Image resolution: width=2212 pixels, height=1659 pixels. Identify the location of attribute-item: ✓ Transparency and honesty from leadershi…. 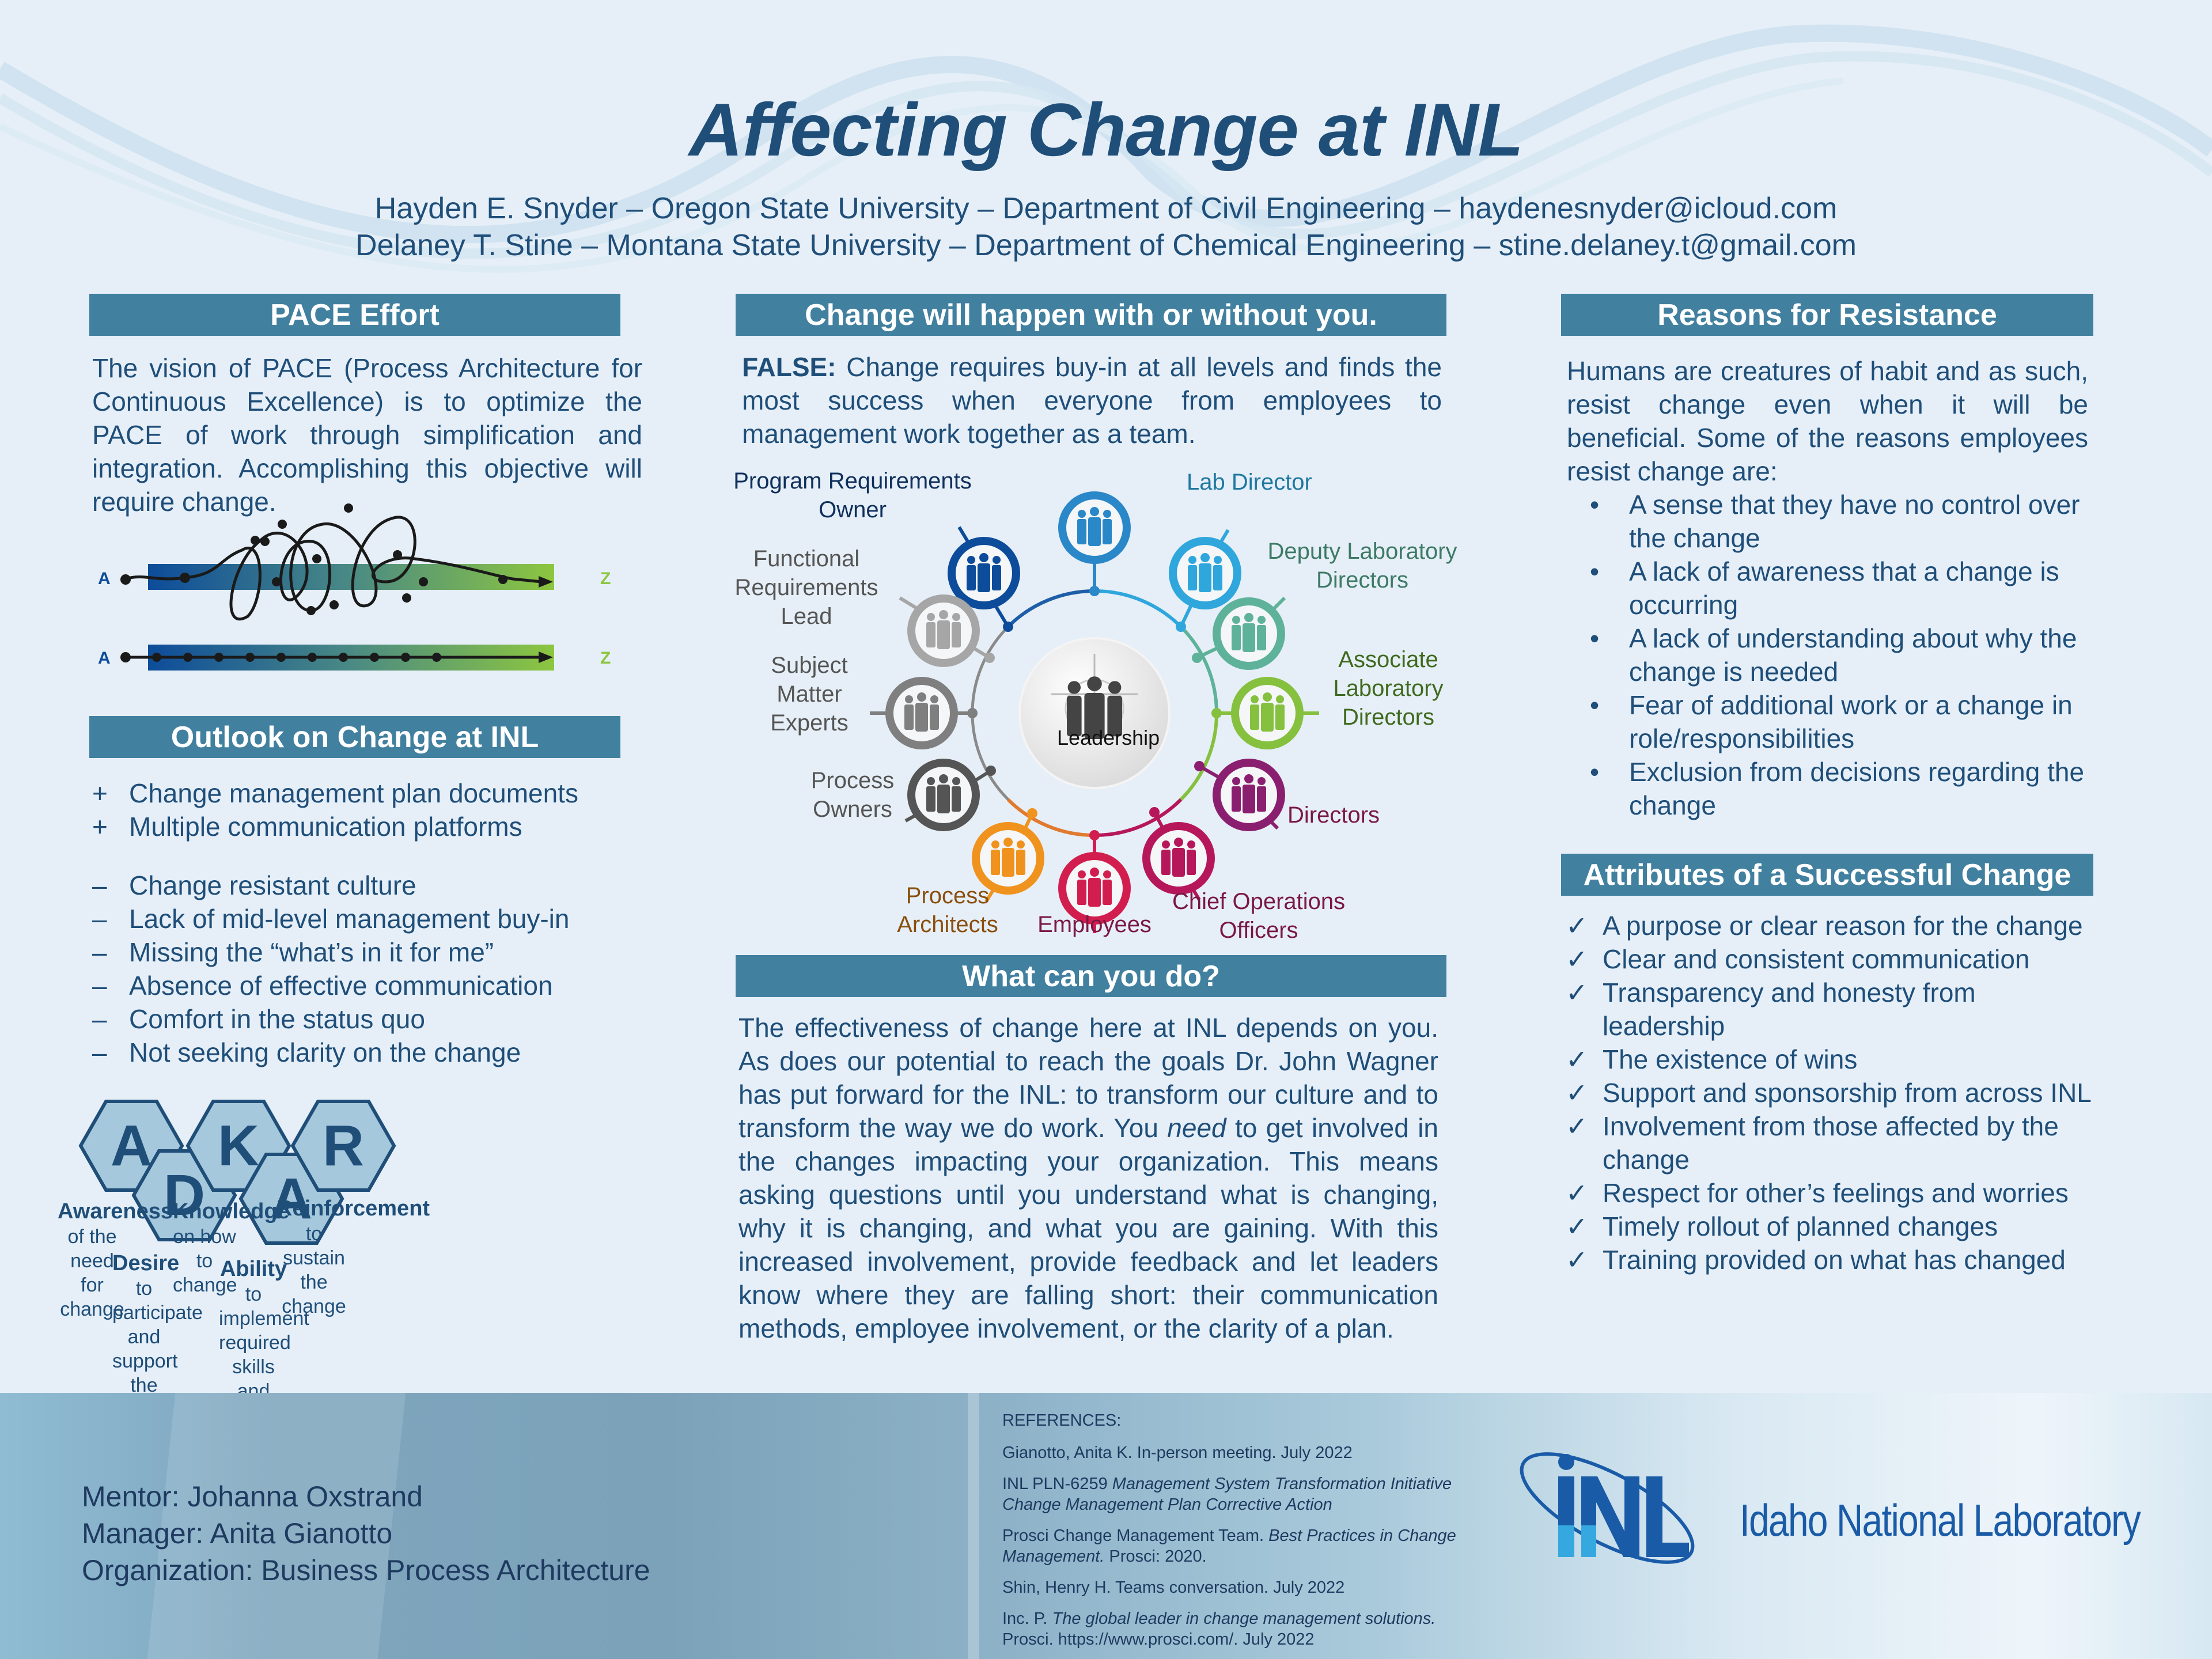
(1831, 1009).